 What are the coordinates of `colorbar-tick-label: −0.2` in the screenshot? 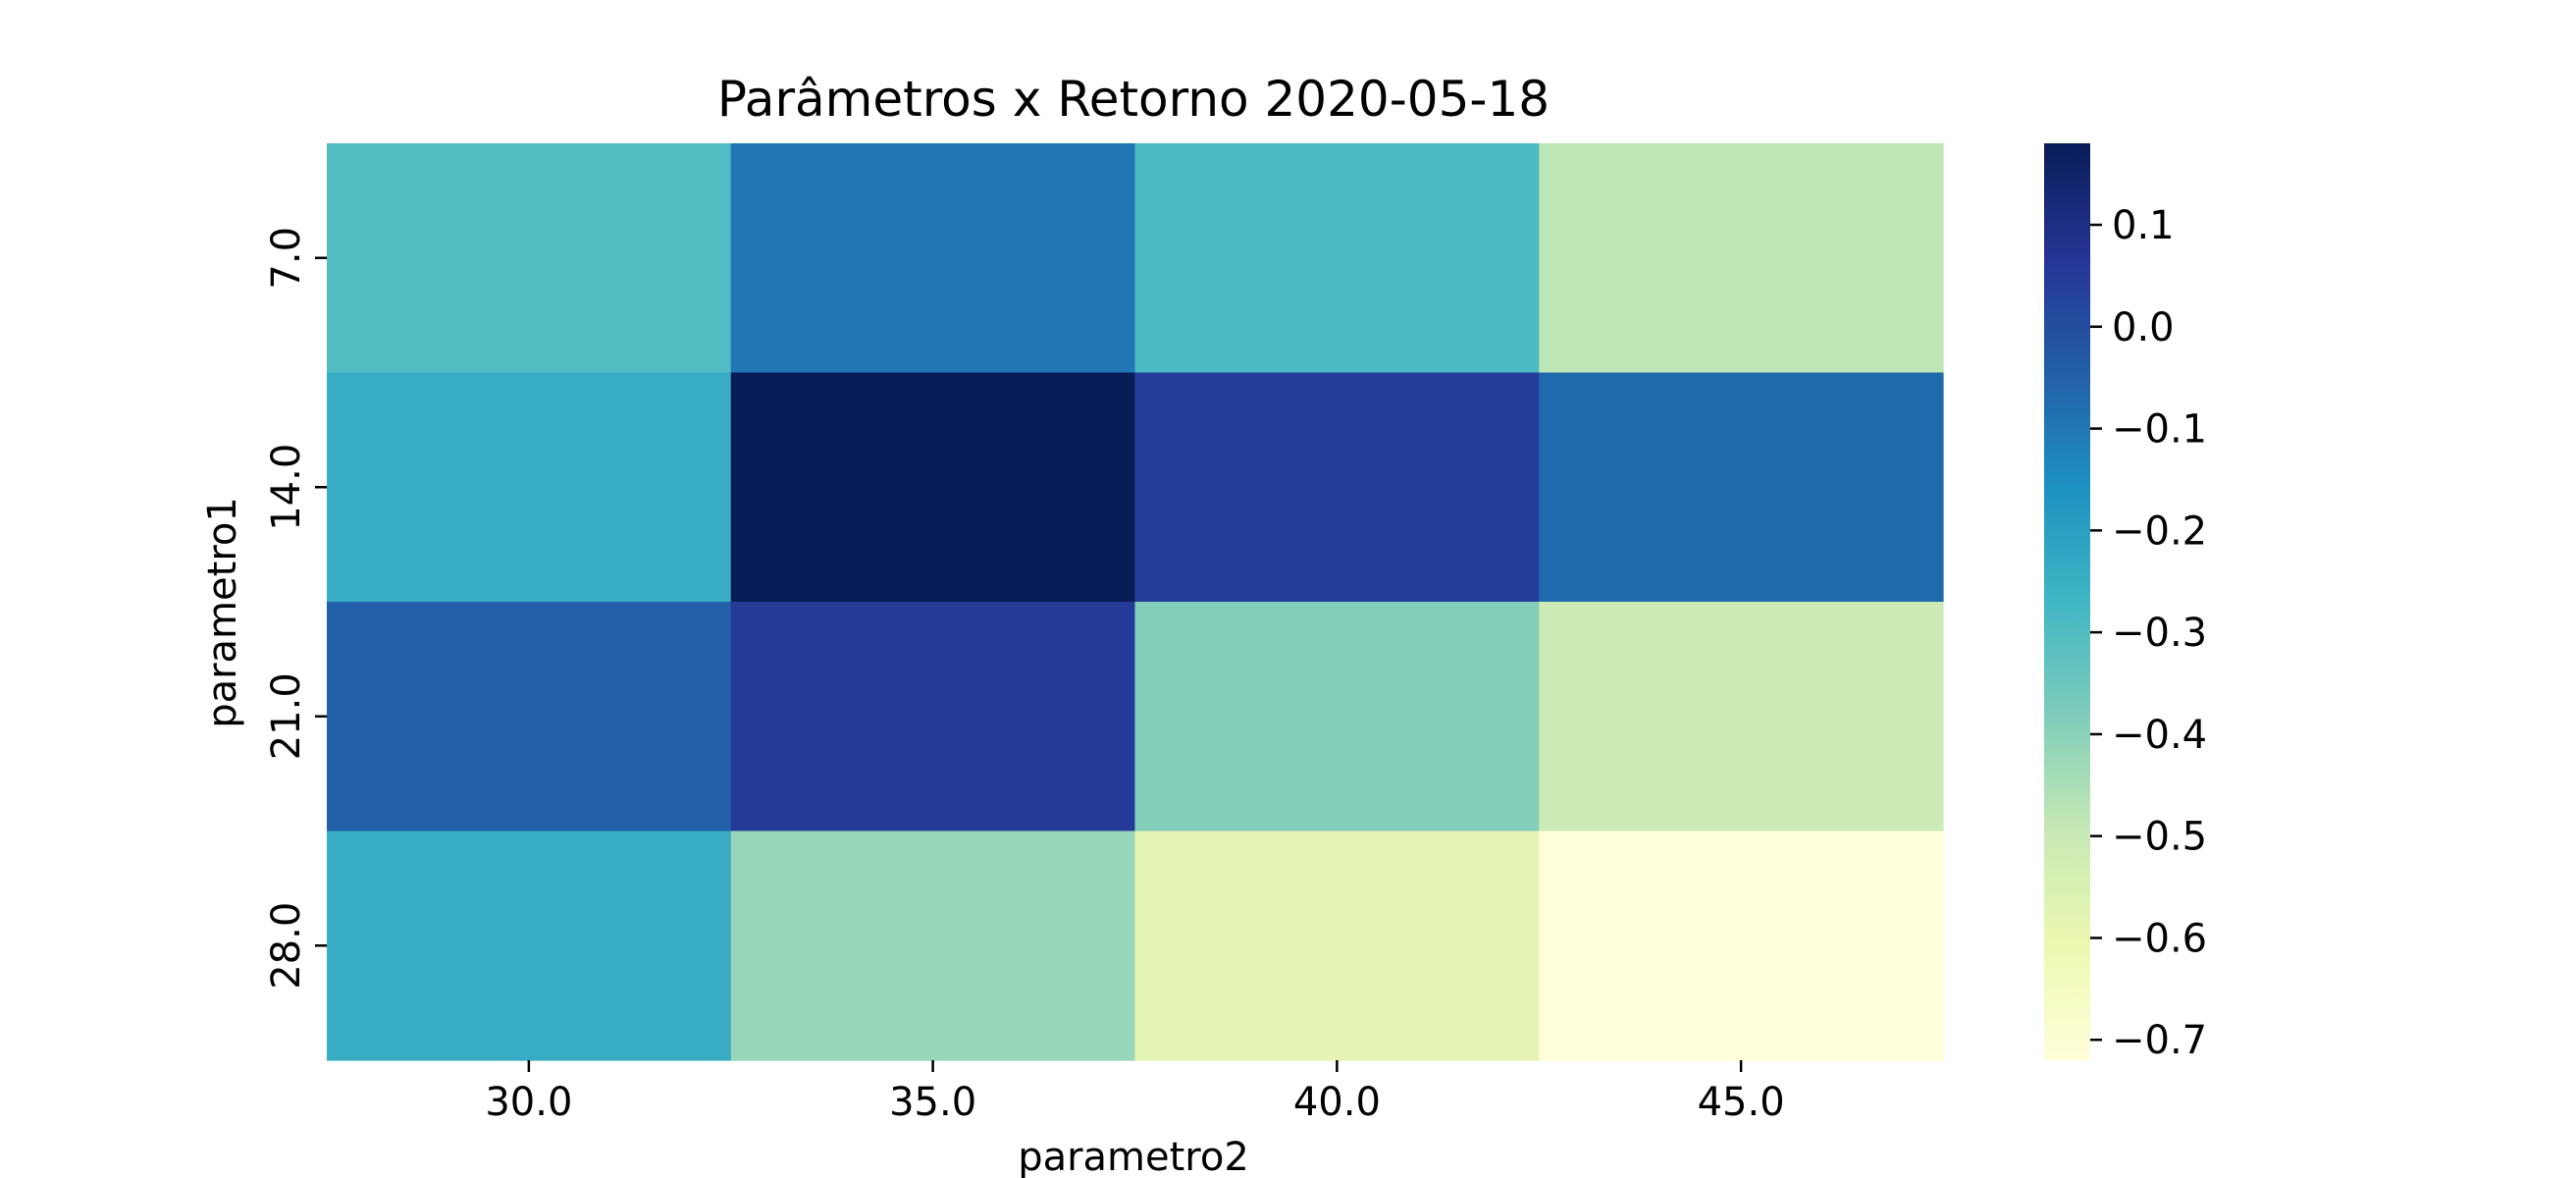 It's located at (2159, 532).